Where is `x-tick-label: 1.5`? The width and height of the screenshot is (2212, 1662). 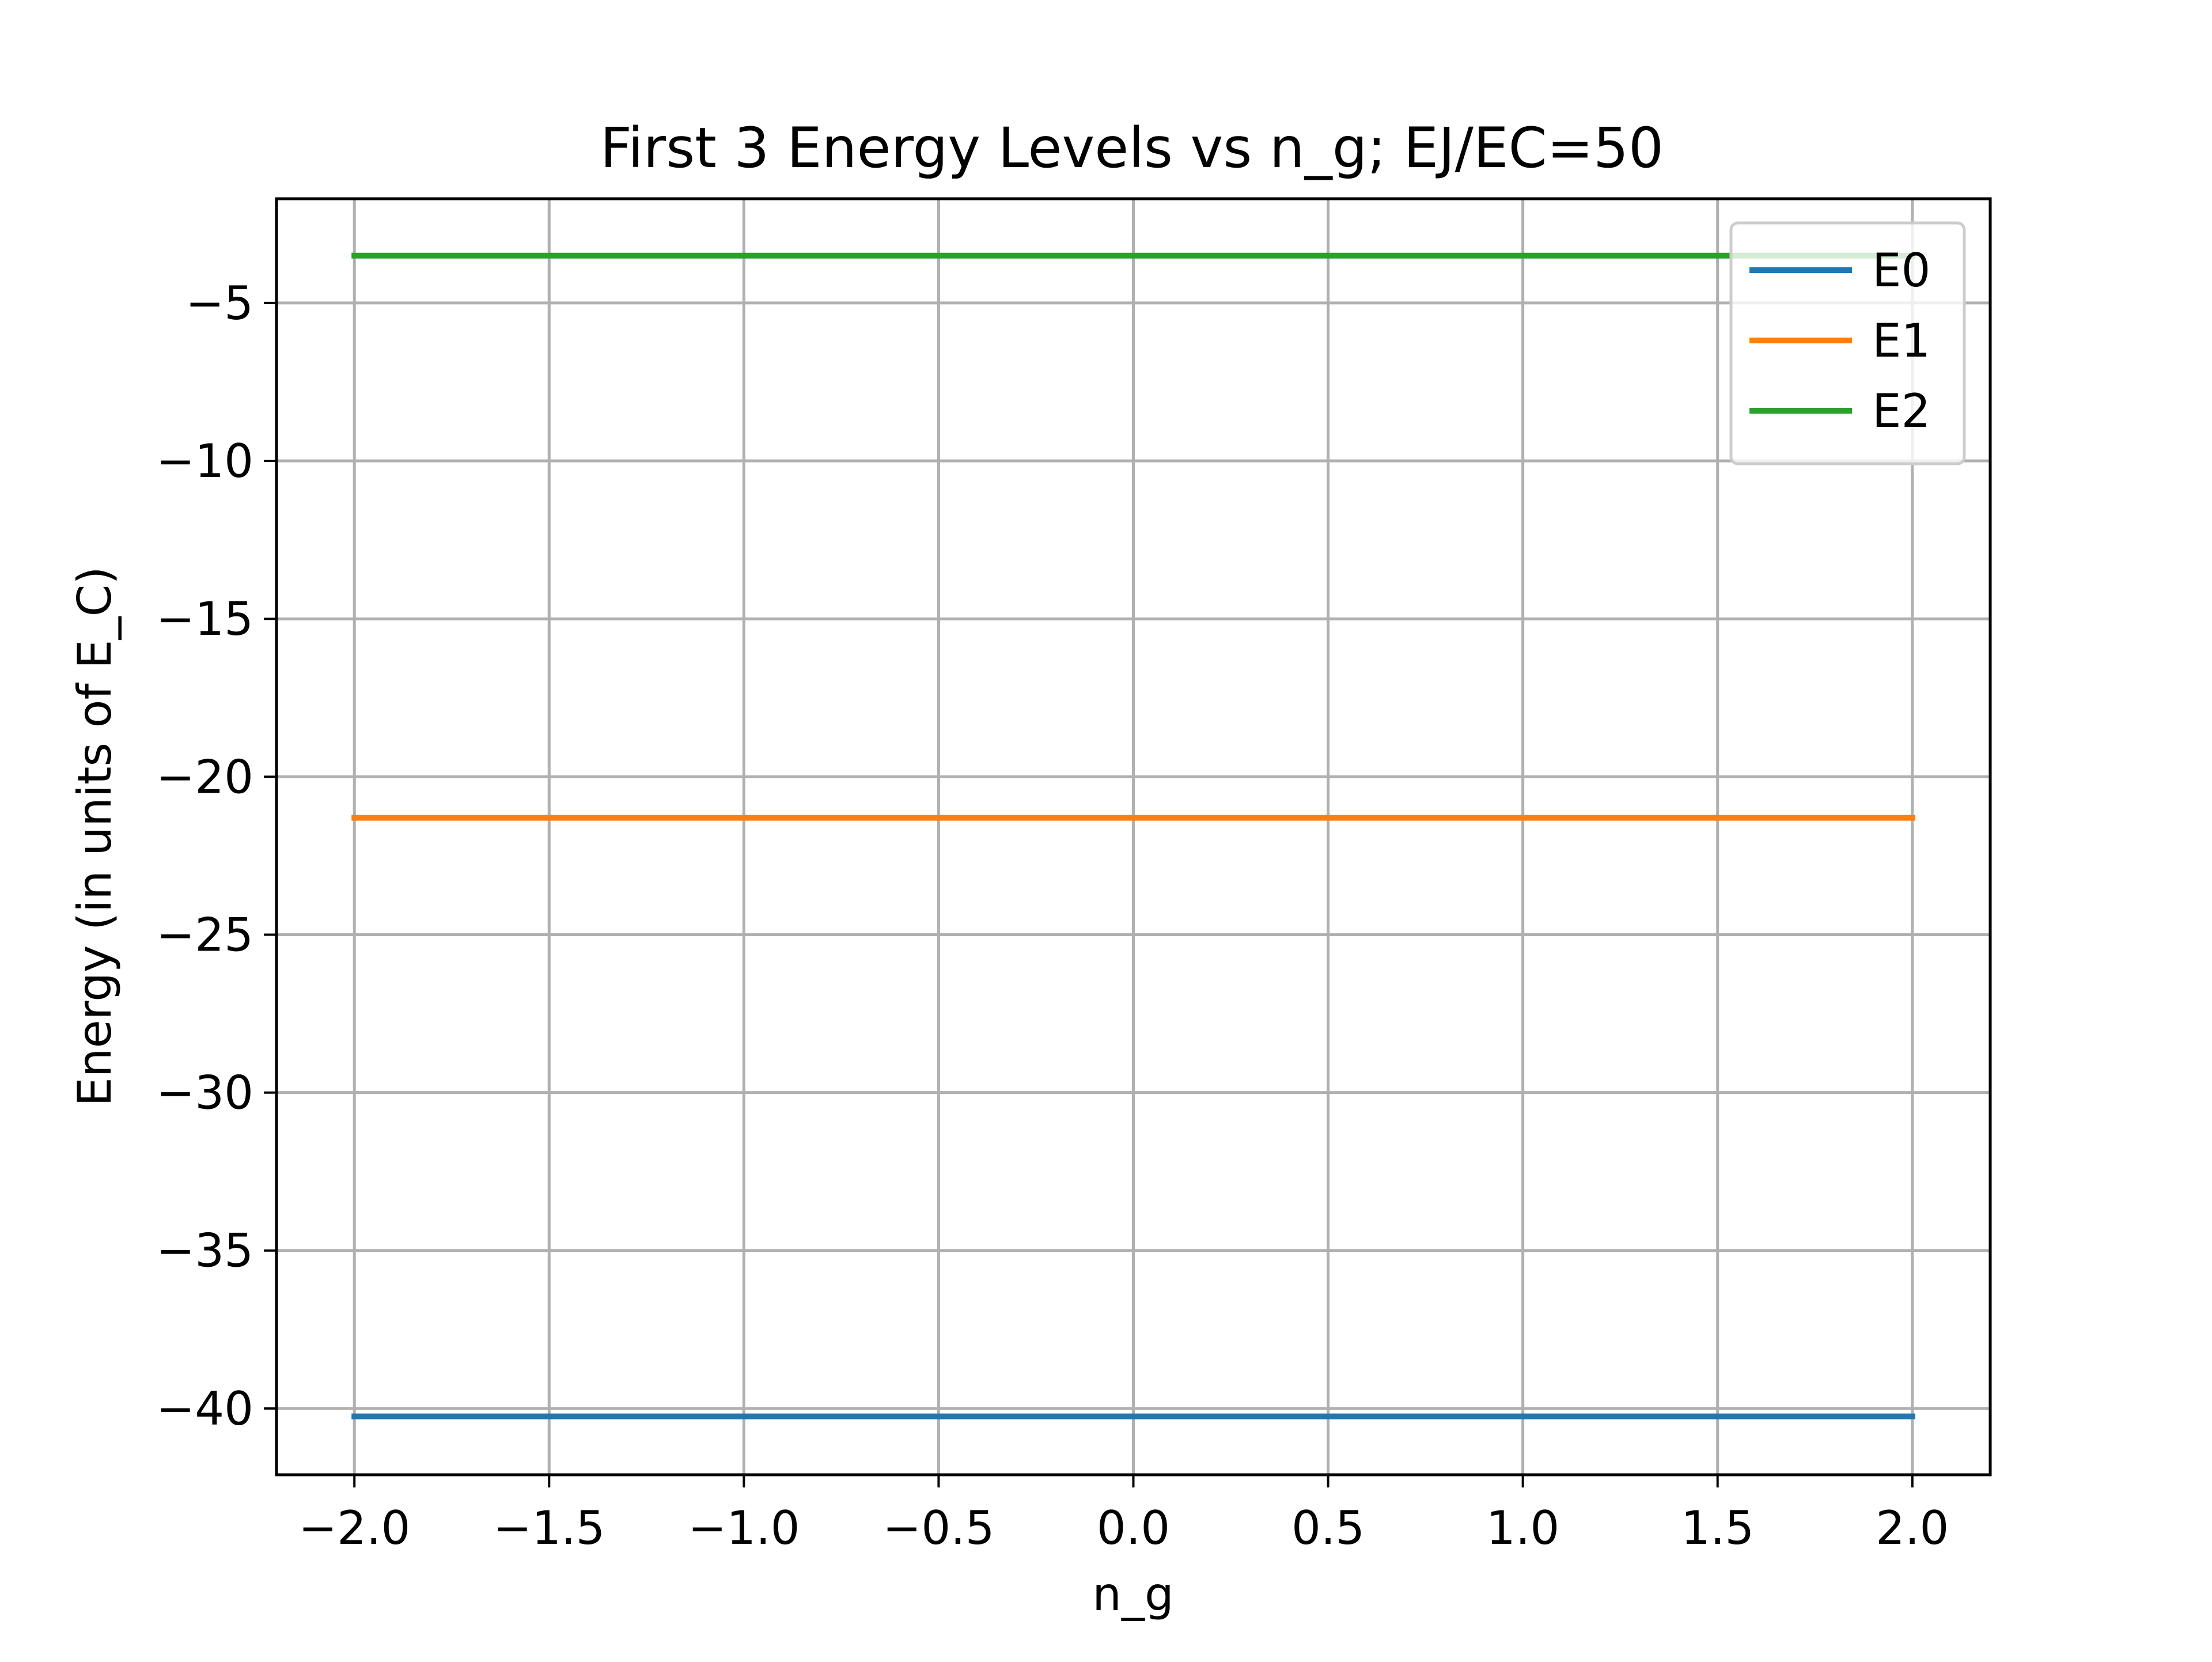 x-tick-label: 1.5 is located at coordinates (1717, 1528).